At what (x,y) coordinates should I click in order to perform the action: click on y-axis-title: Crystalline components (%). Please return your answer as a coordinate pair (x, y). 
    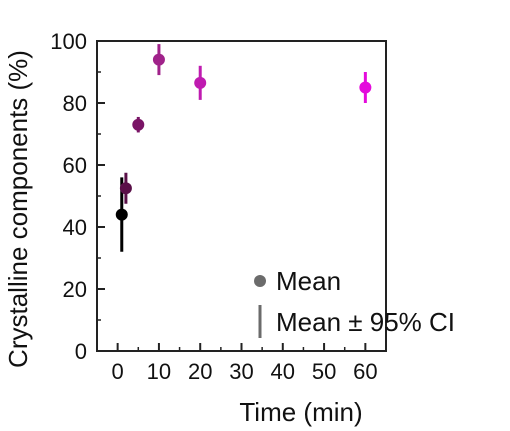
    Looking at the image, I should click on (18, 209).